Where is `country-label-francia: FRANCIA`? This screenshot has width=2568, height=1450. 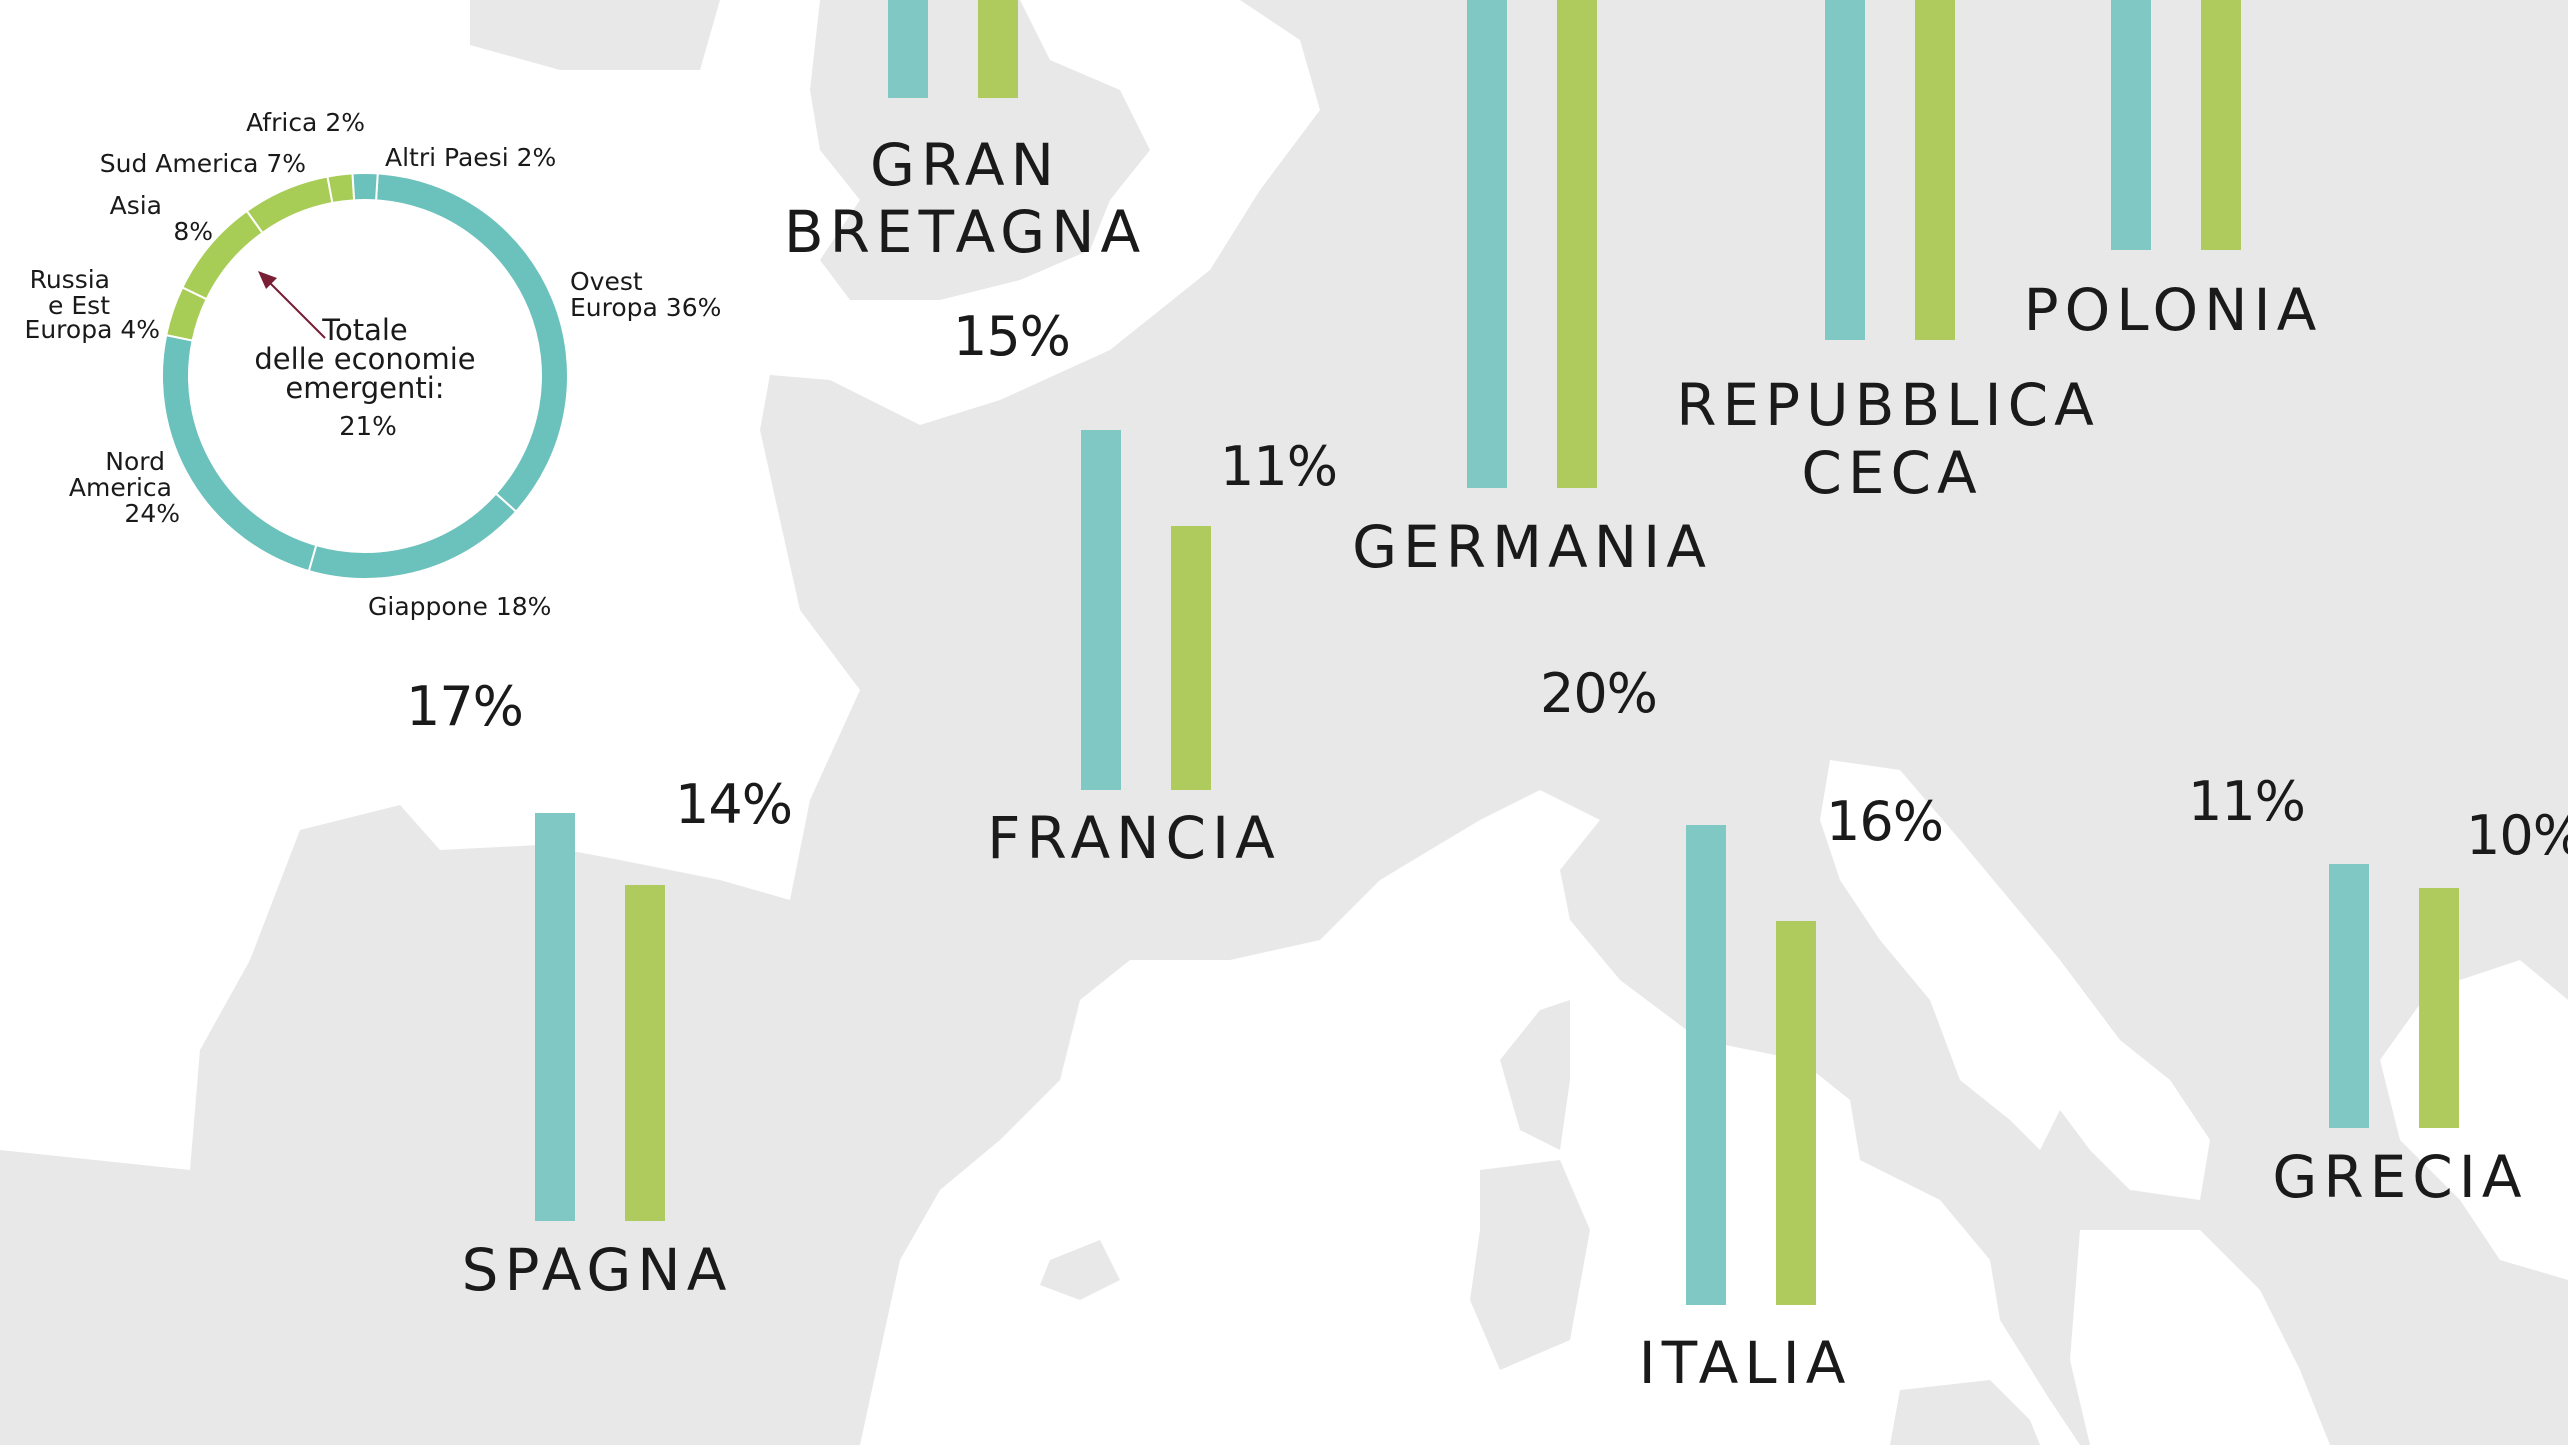 country-label-francia: FRANCIA is located at coordinates (1134, 838).